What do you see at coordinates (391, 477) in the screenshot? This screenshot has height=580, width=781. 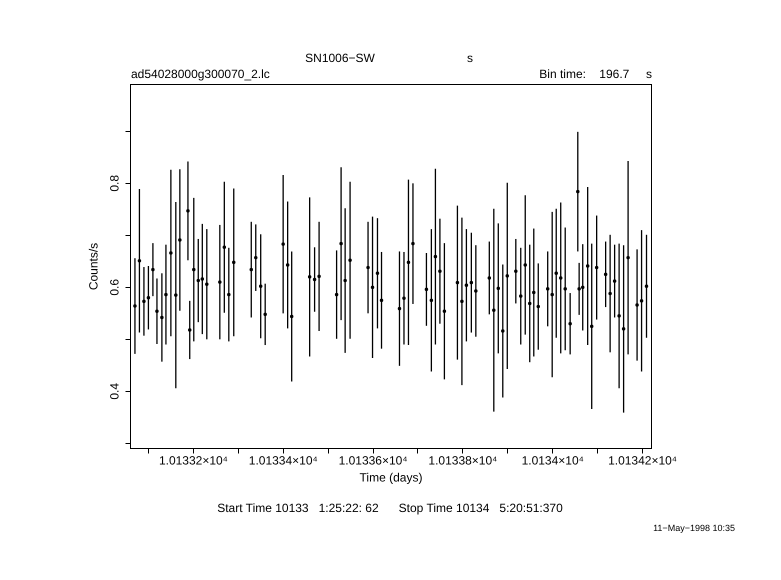 I see `x-axis-title: Time (days)` at bounding box center [391, 477].